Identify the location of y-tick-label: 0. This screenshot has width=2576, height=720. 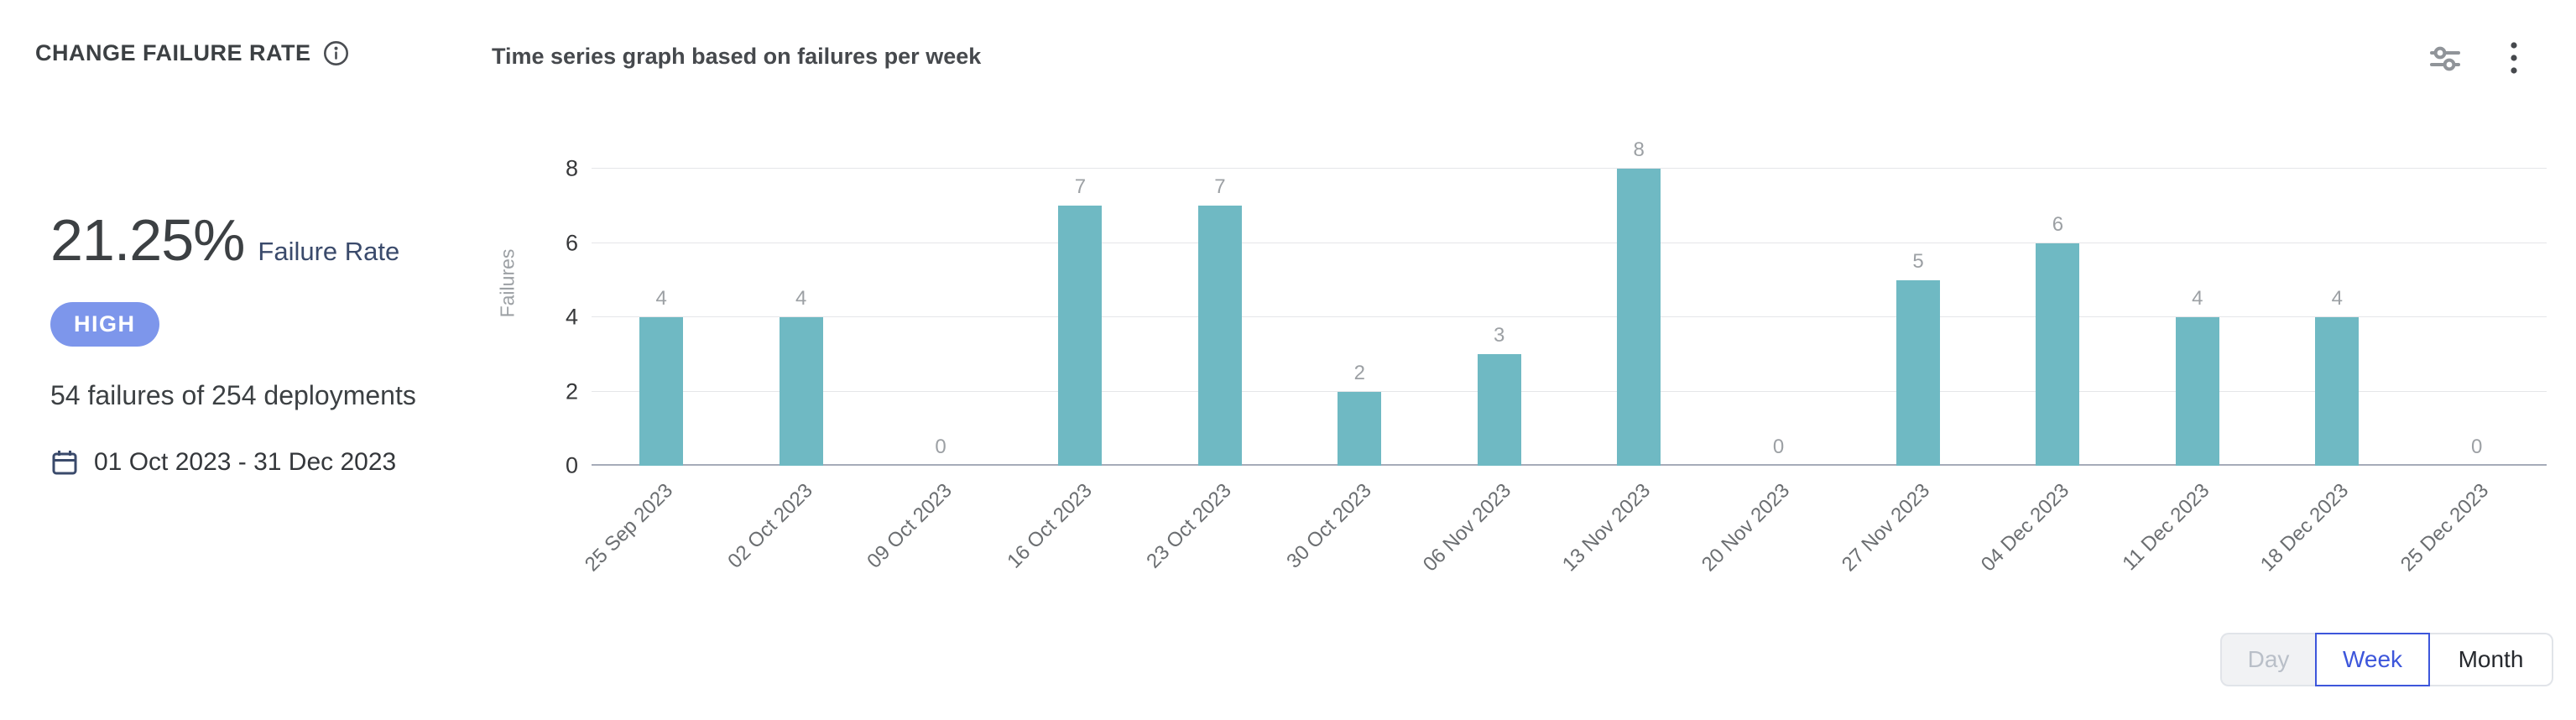
(571, 465).